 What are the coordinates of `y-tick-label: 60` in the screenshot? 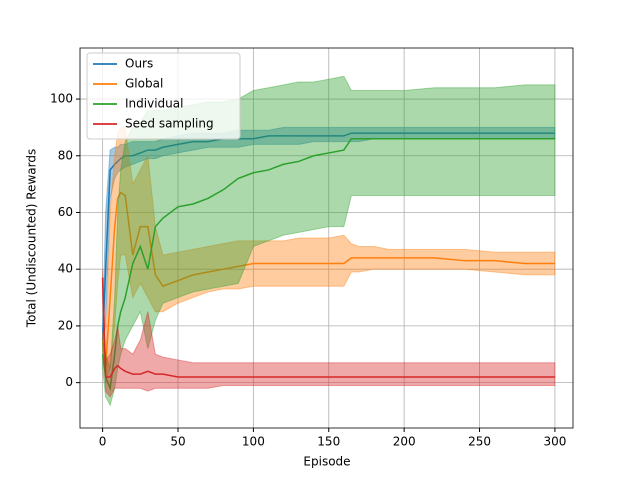 It's located at (65, 212).